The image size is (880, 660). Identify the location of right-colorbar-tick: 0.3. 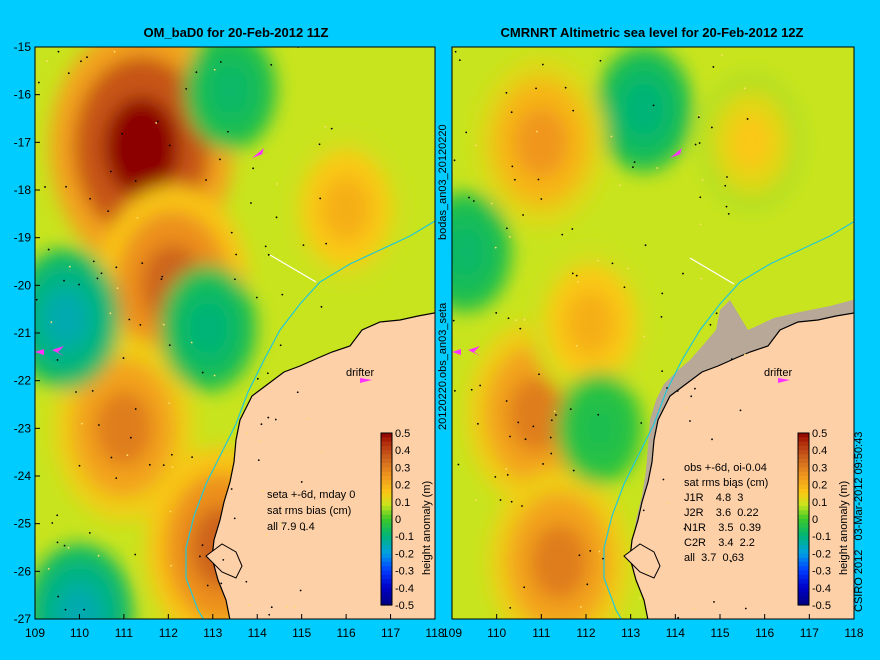
(819, 468).